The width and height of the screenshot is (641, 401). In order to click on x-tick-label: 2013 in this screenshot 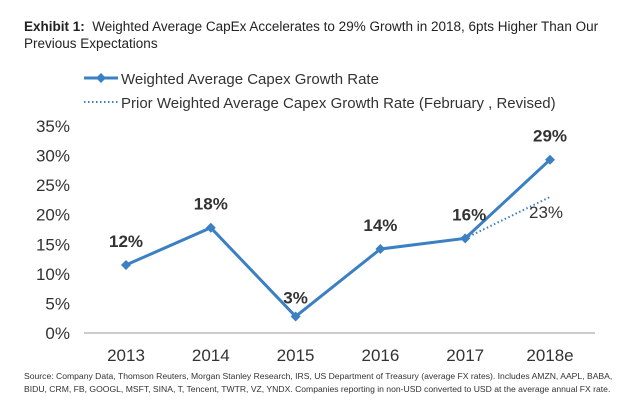, I will do `click(126, 355)`.